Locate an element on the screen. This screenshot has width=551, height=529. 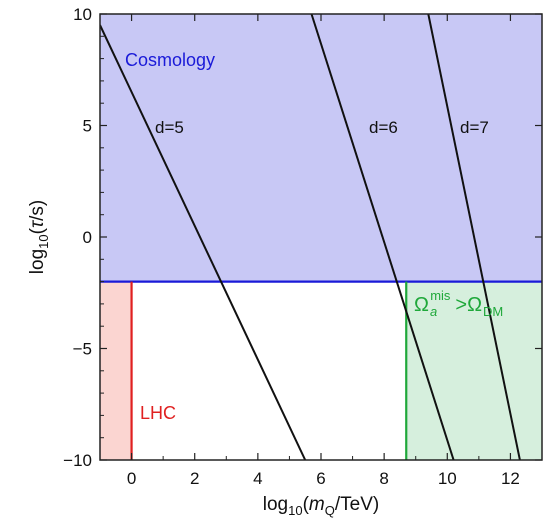
y-tick-label: 5 is located at coordinates (87, 126).